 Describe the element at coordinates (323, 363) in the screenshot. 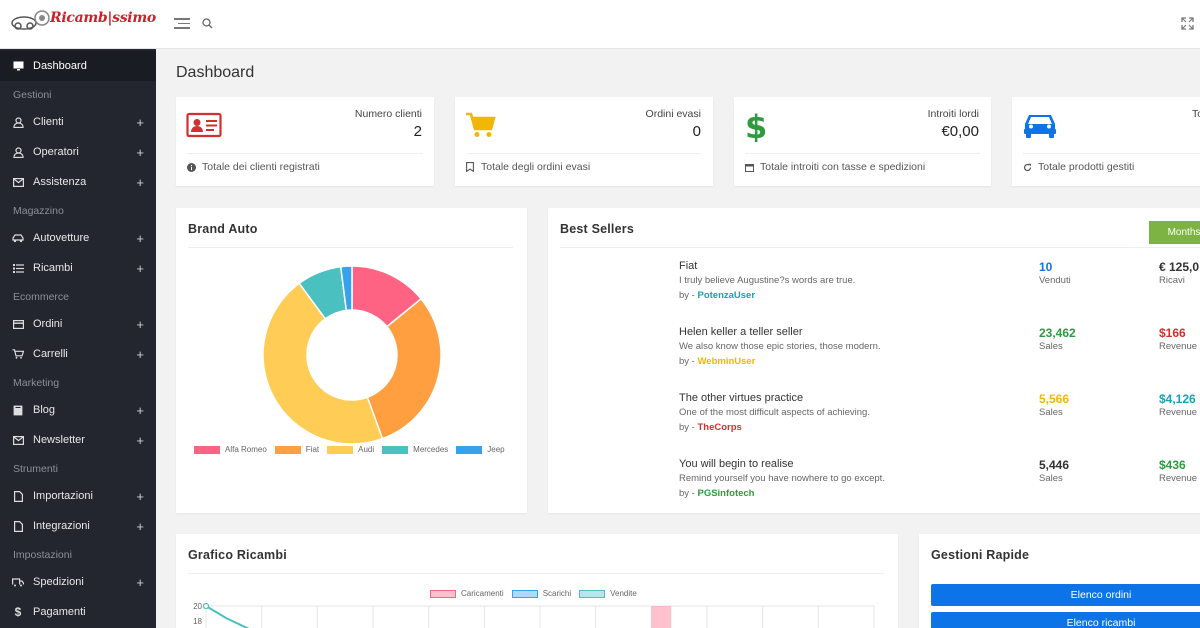

I see `donut-slice-audi` at that location.